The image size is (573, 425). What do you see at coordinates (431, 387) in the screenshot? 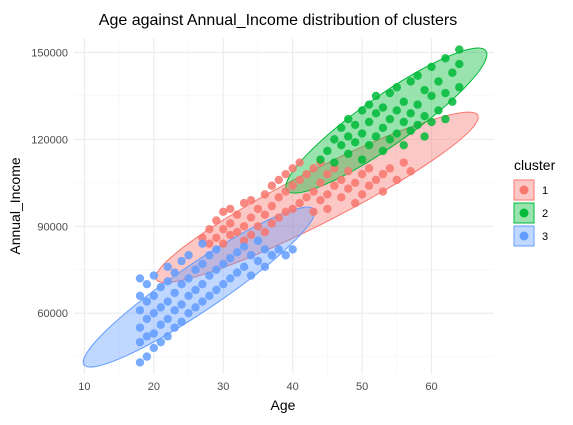
I see `x-tick-label: 60` at bounding box center [431, 387].